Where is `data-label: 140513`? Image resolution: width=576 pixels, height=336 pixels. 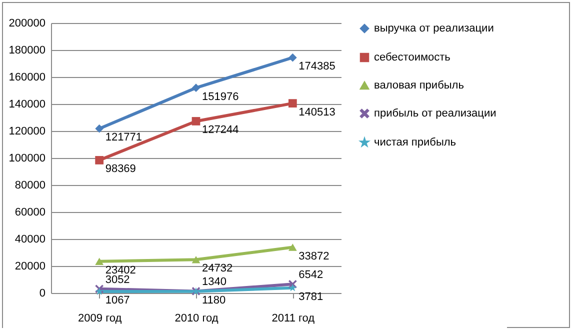
data-label: 140513 is located at coordinates (317, 112).